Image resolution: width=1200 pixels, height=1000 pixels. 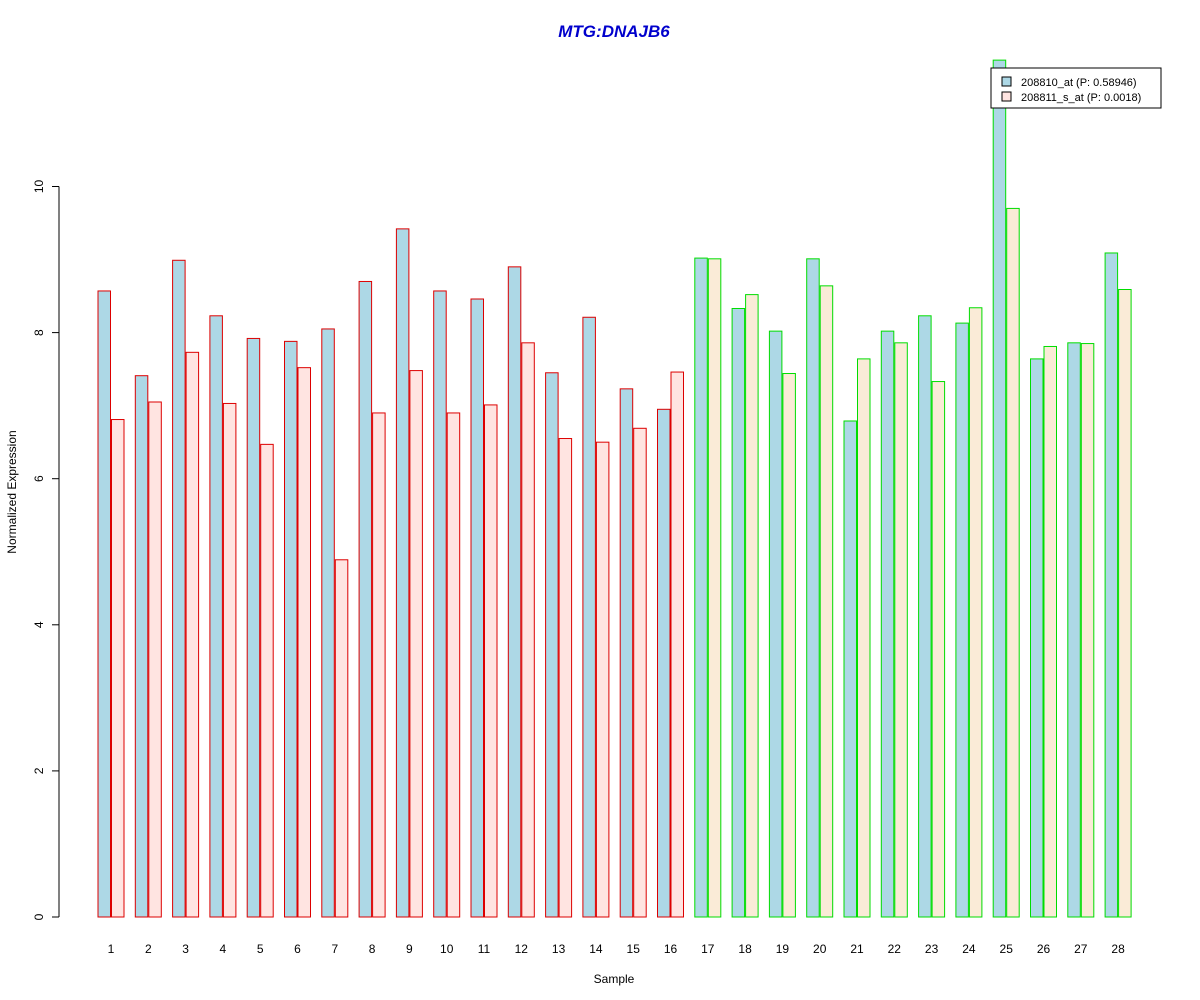 What do you see at coordinates (39, 478) in the screenshot?
I see `y-tick-label: 6` at bounding box center [39, 478].